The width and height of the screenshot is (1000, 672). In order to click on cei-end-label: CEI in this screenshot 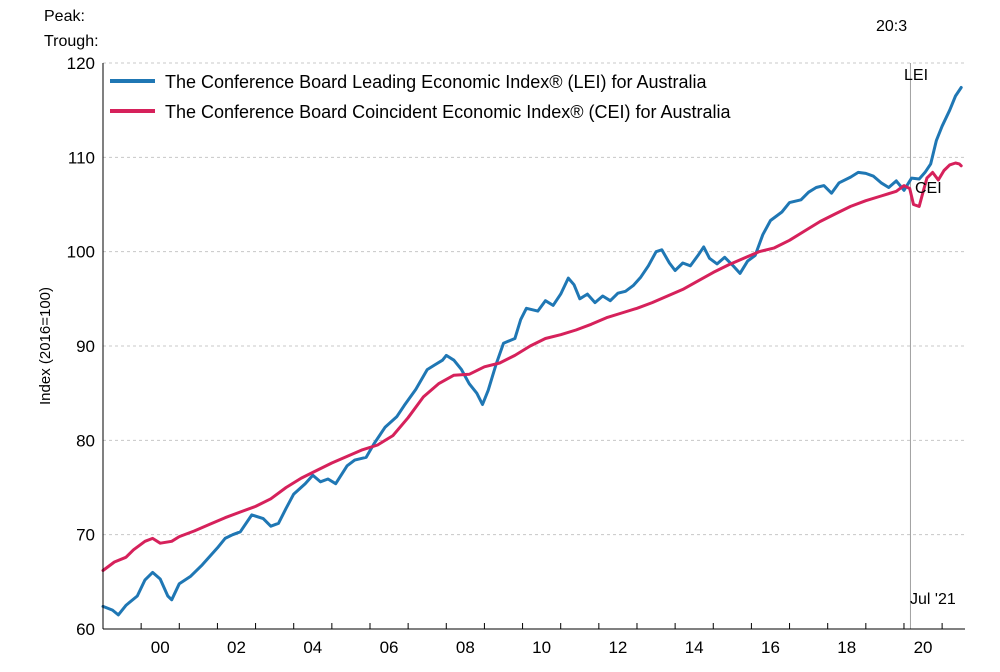, I will do `click(928, 188)`.